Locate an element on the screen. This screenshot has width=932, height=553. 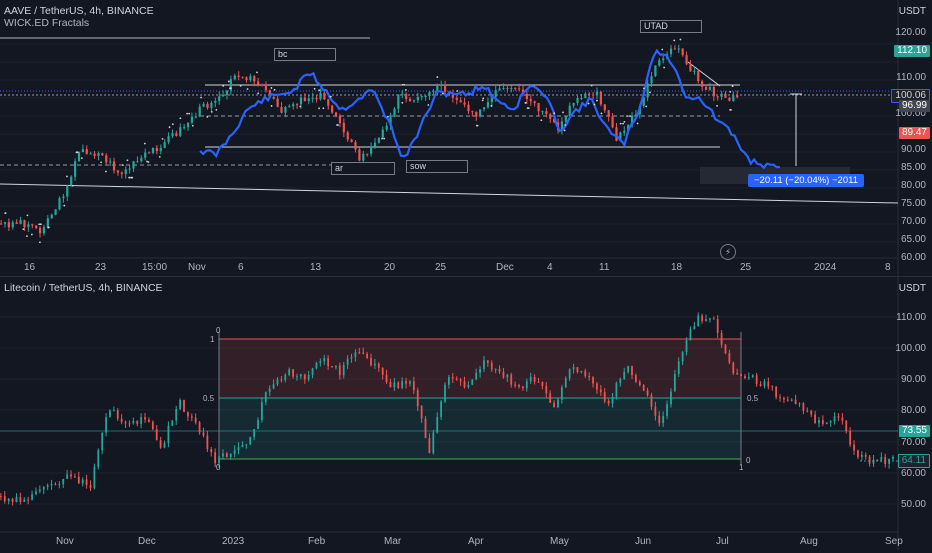
time-tick-label: 25 is located at coordinates (746, 267).